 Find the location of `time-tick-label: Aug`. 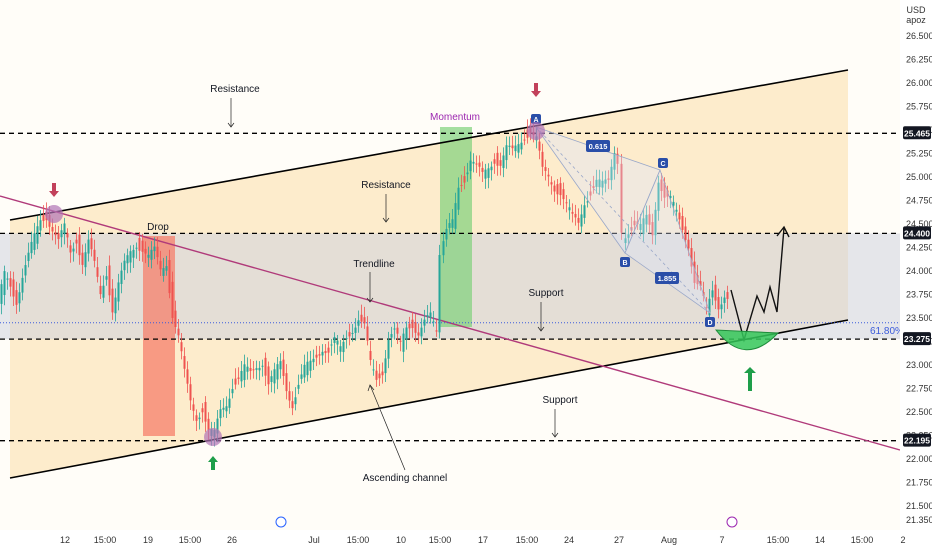

time-tick-label: Aug is located at coordinates (669, 540).